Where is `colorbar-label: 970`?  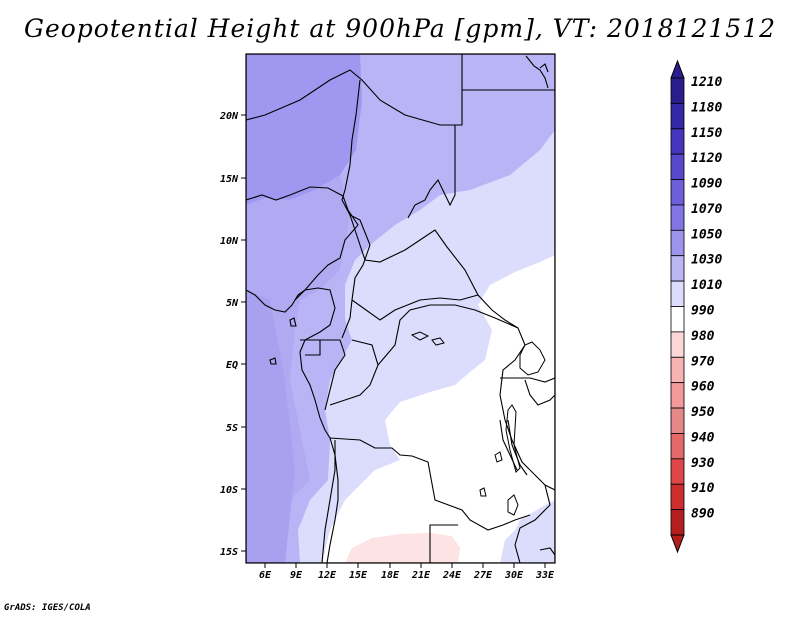
colorbar-label: 970 is located at coordinates (703, 361).